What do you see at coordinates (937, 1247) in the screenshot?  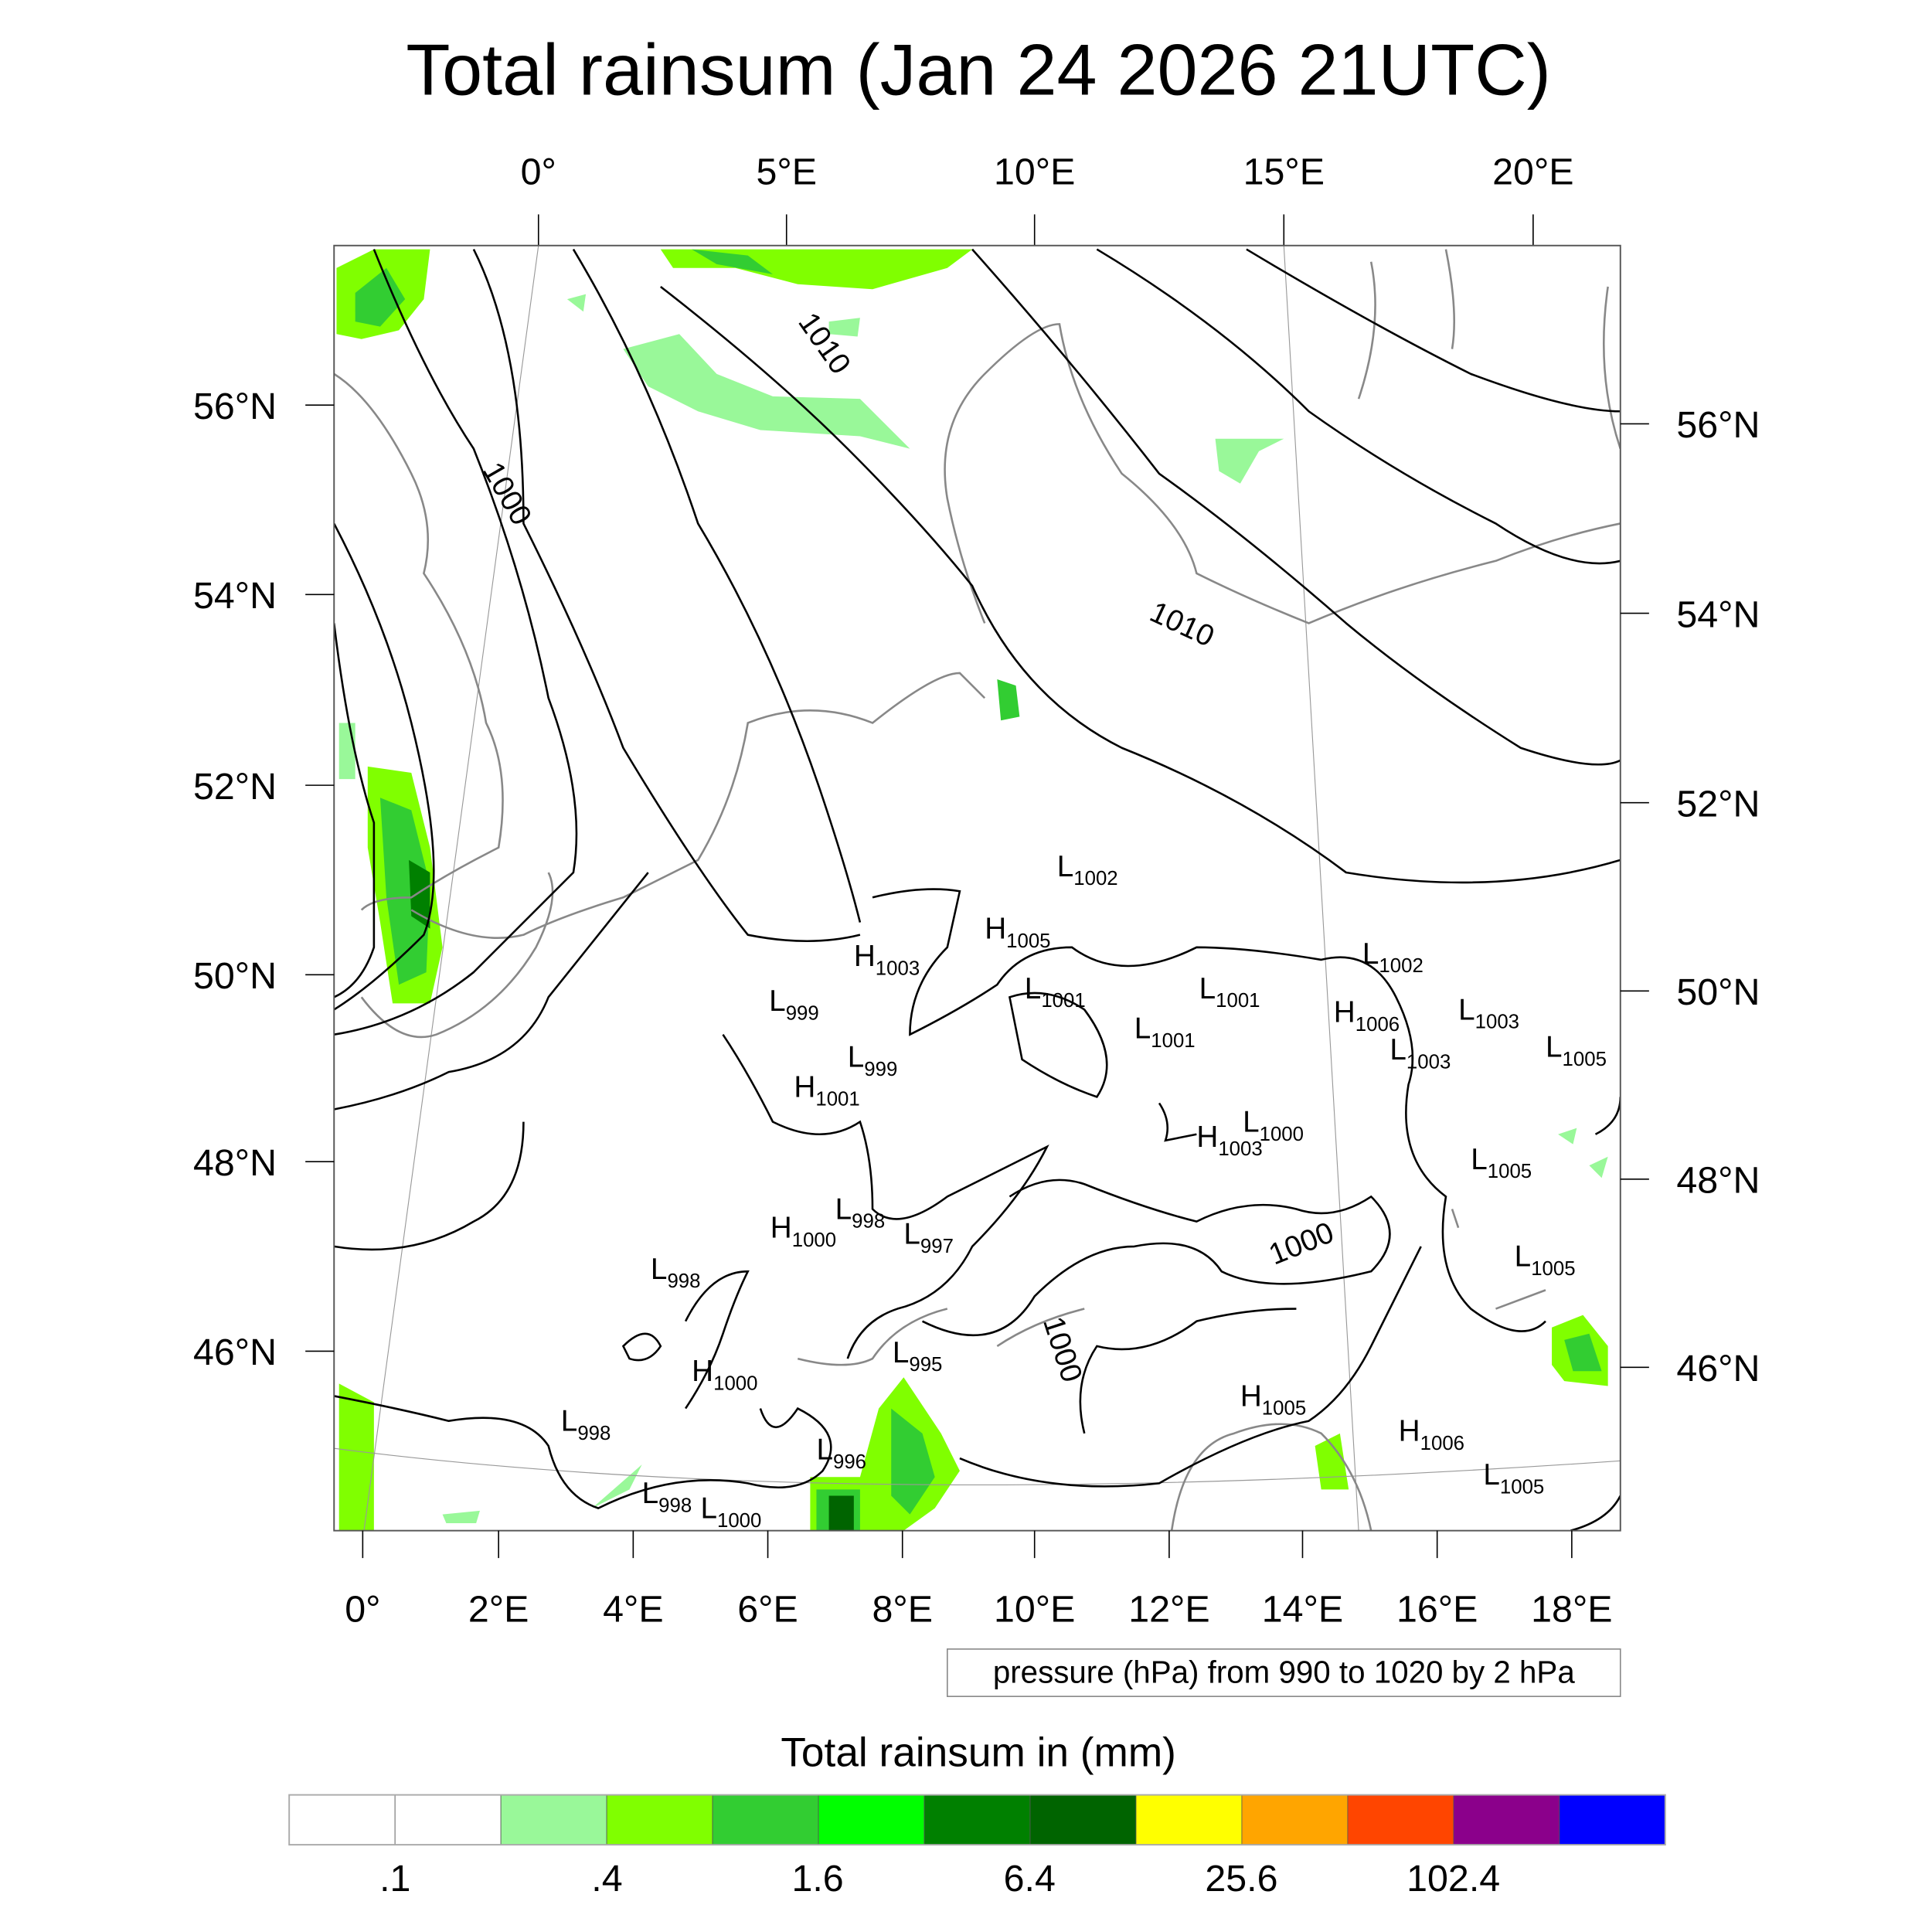 I see `pressure-system-value: 997` at bounding box center [937, 1247].